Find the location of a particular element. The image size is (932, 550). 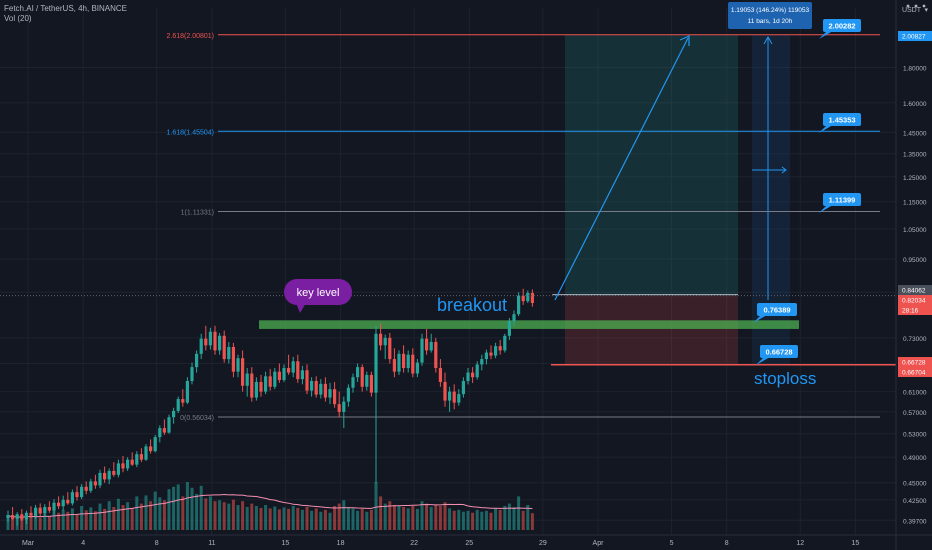

callout-label: 0.66728 is located at coordinates (778, 352).